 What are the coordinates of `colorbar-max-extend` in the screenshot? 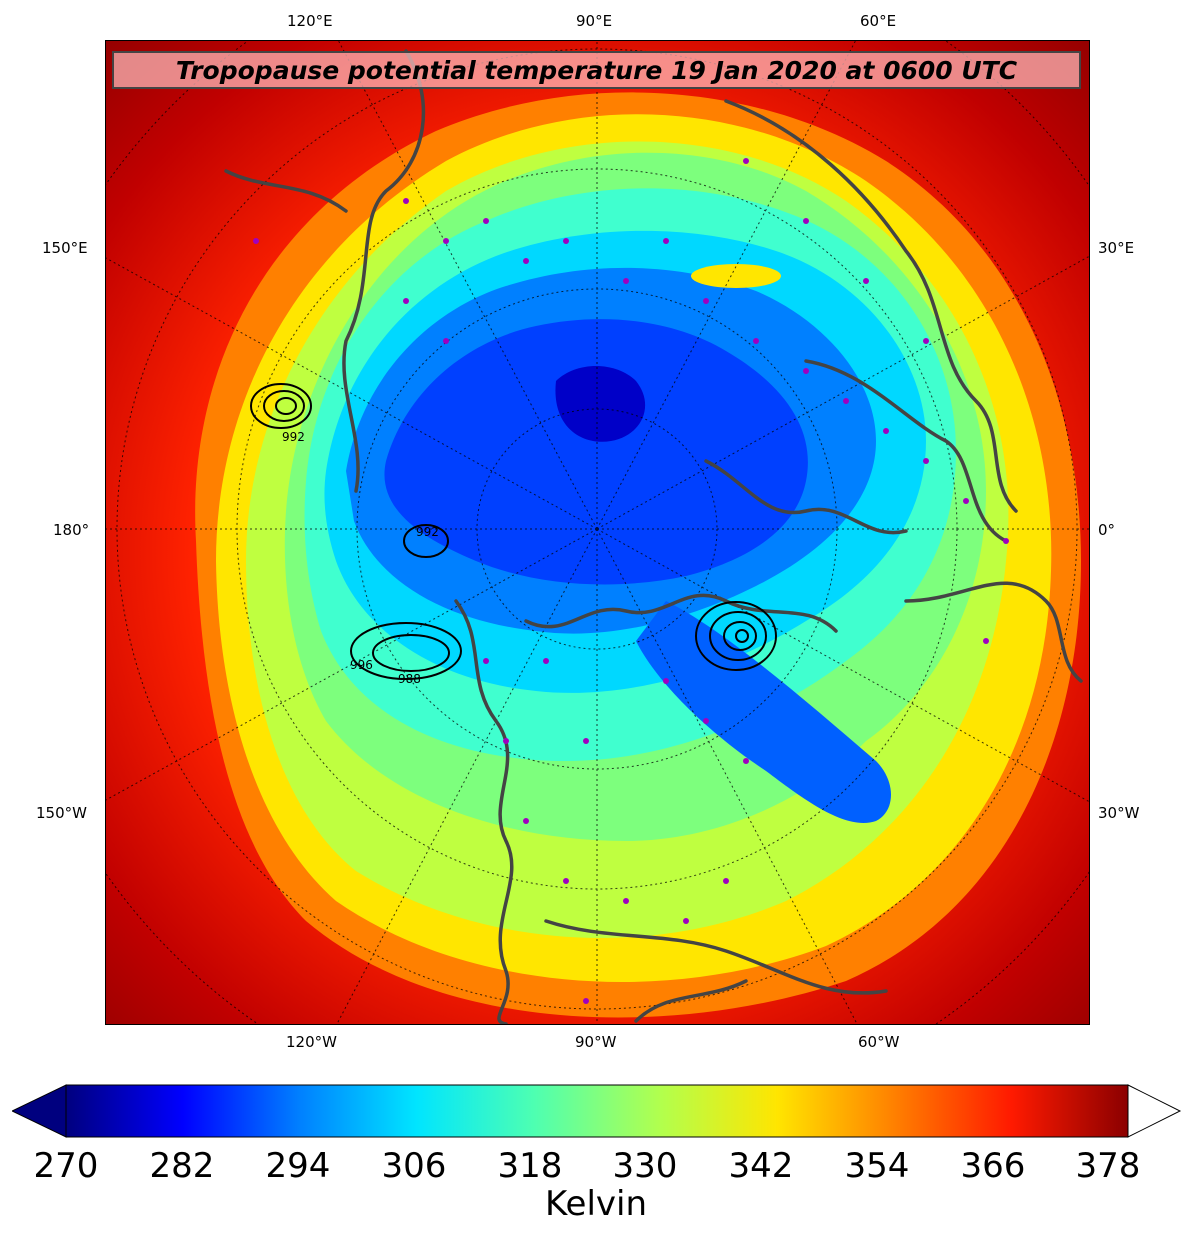 It's located at (1154, 1111).